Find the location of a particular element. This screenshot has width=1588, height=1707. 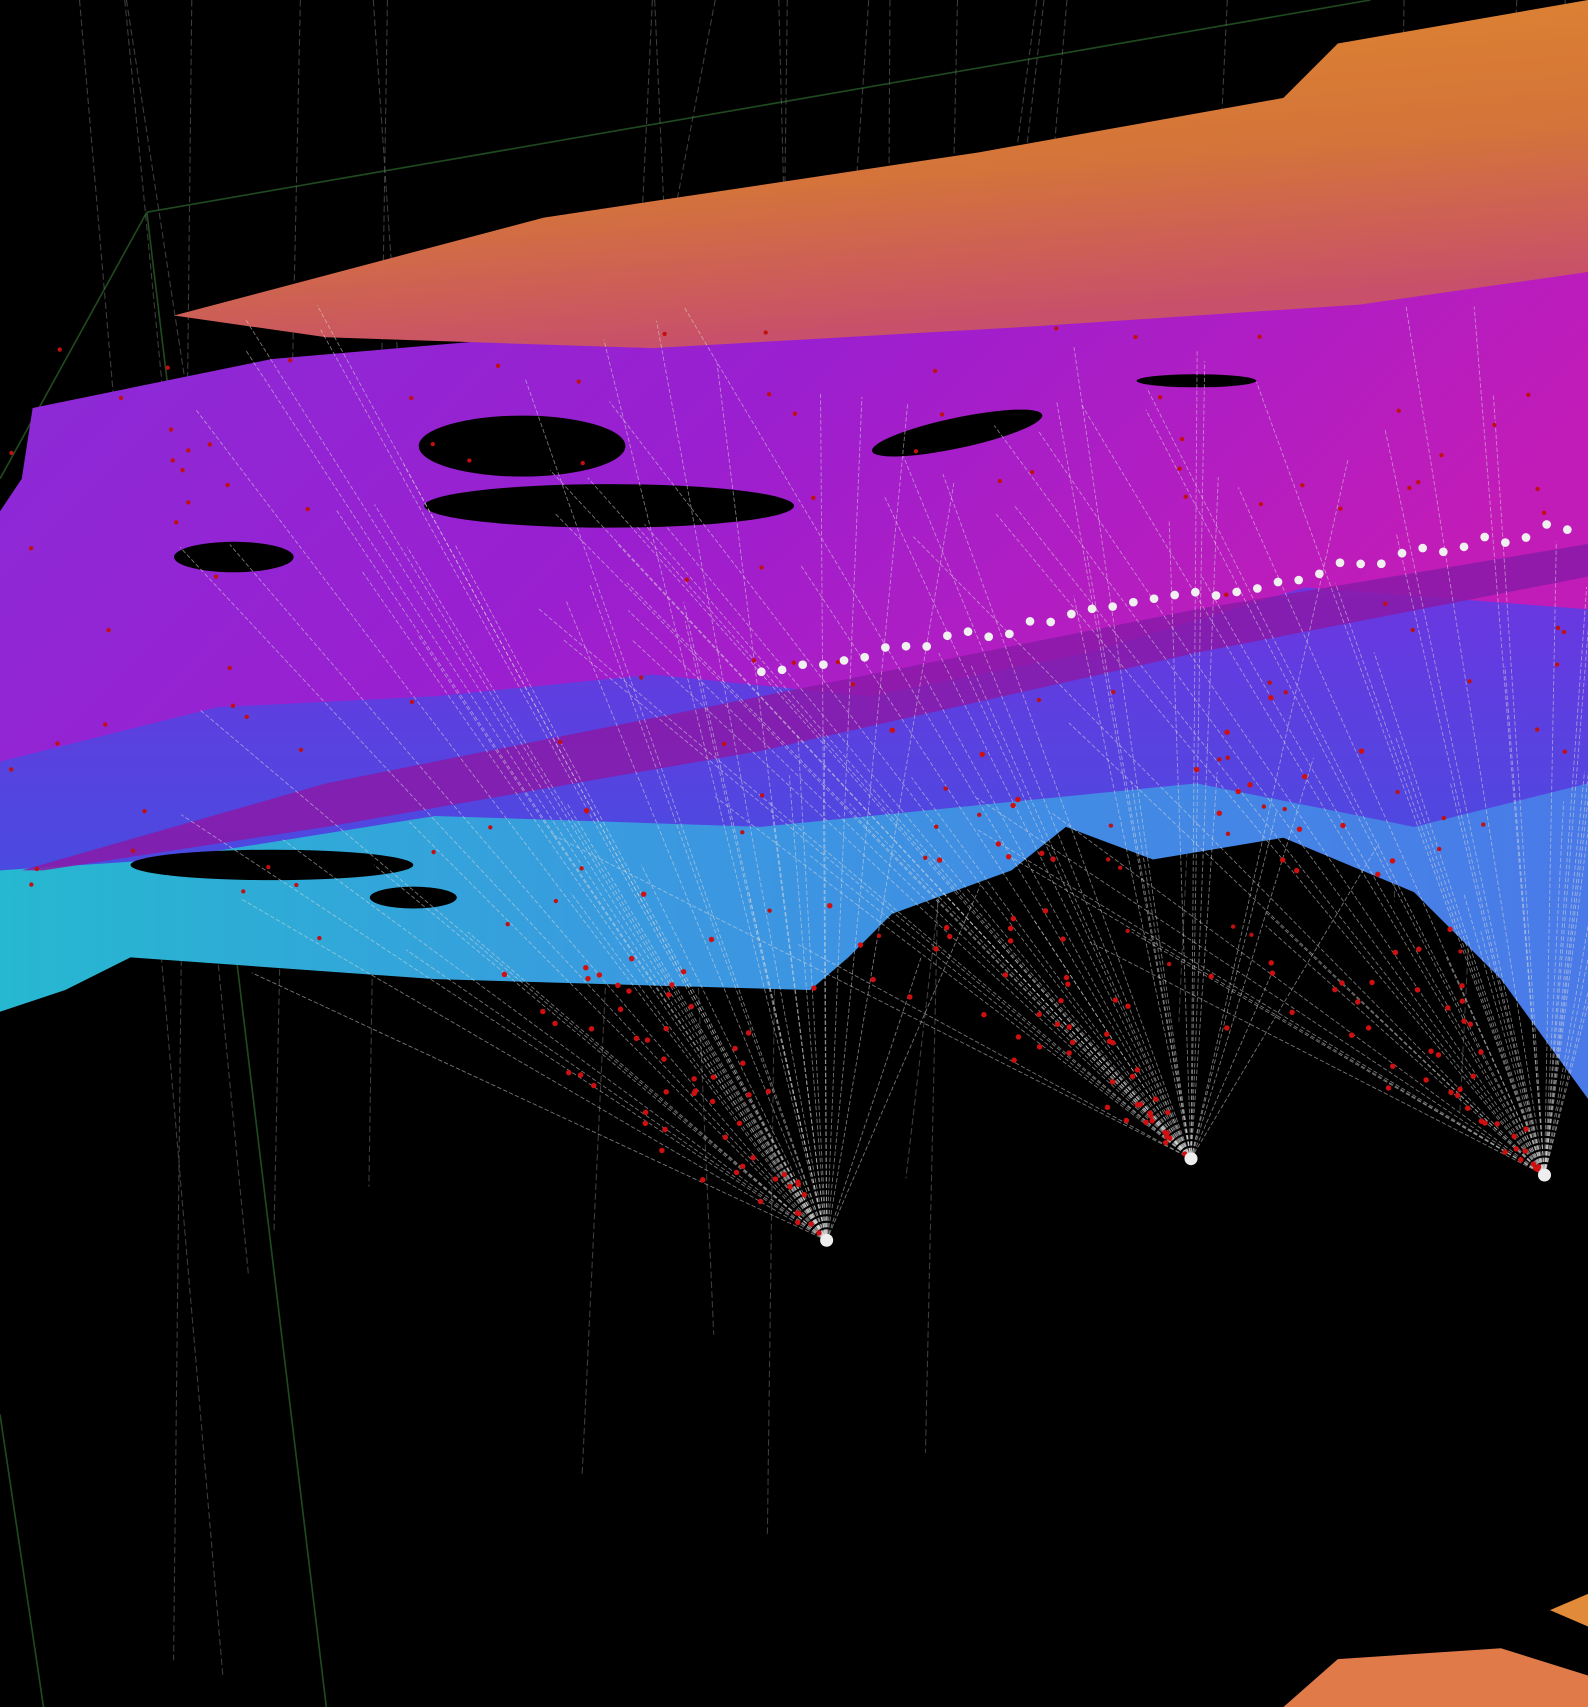

gap is located at coordinates (522, 446).